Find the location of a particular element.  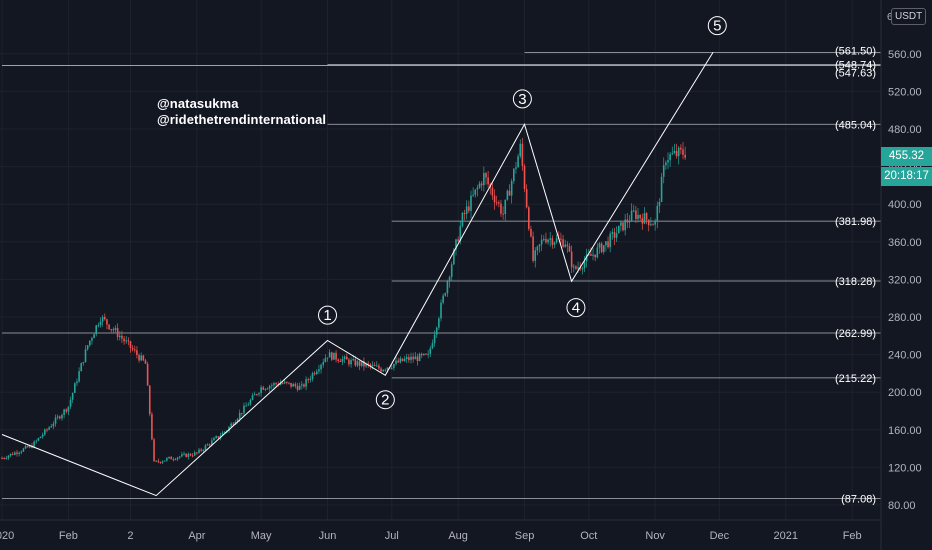

wave-label-3: 3 is located at coordinates (522, 99).